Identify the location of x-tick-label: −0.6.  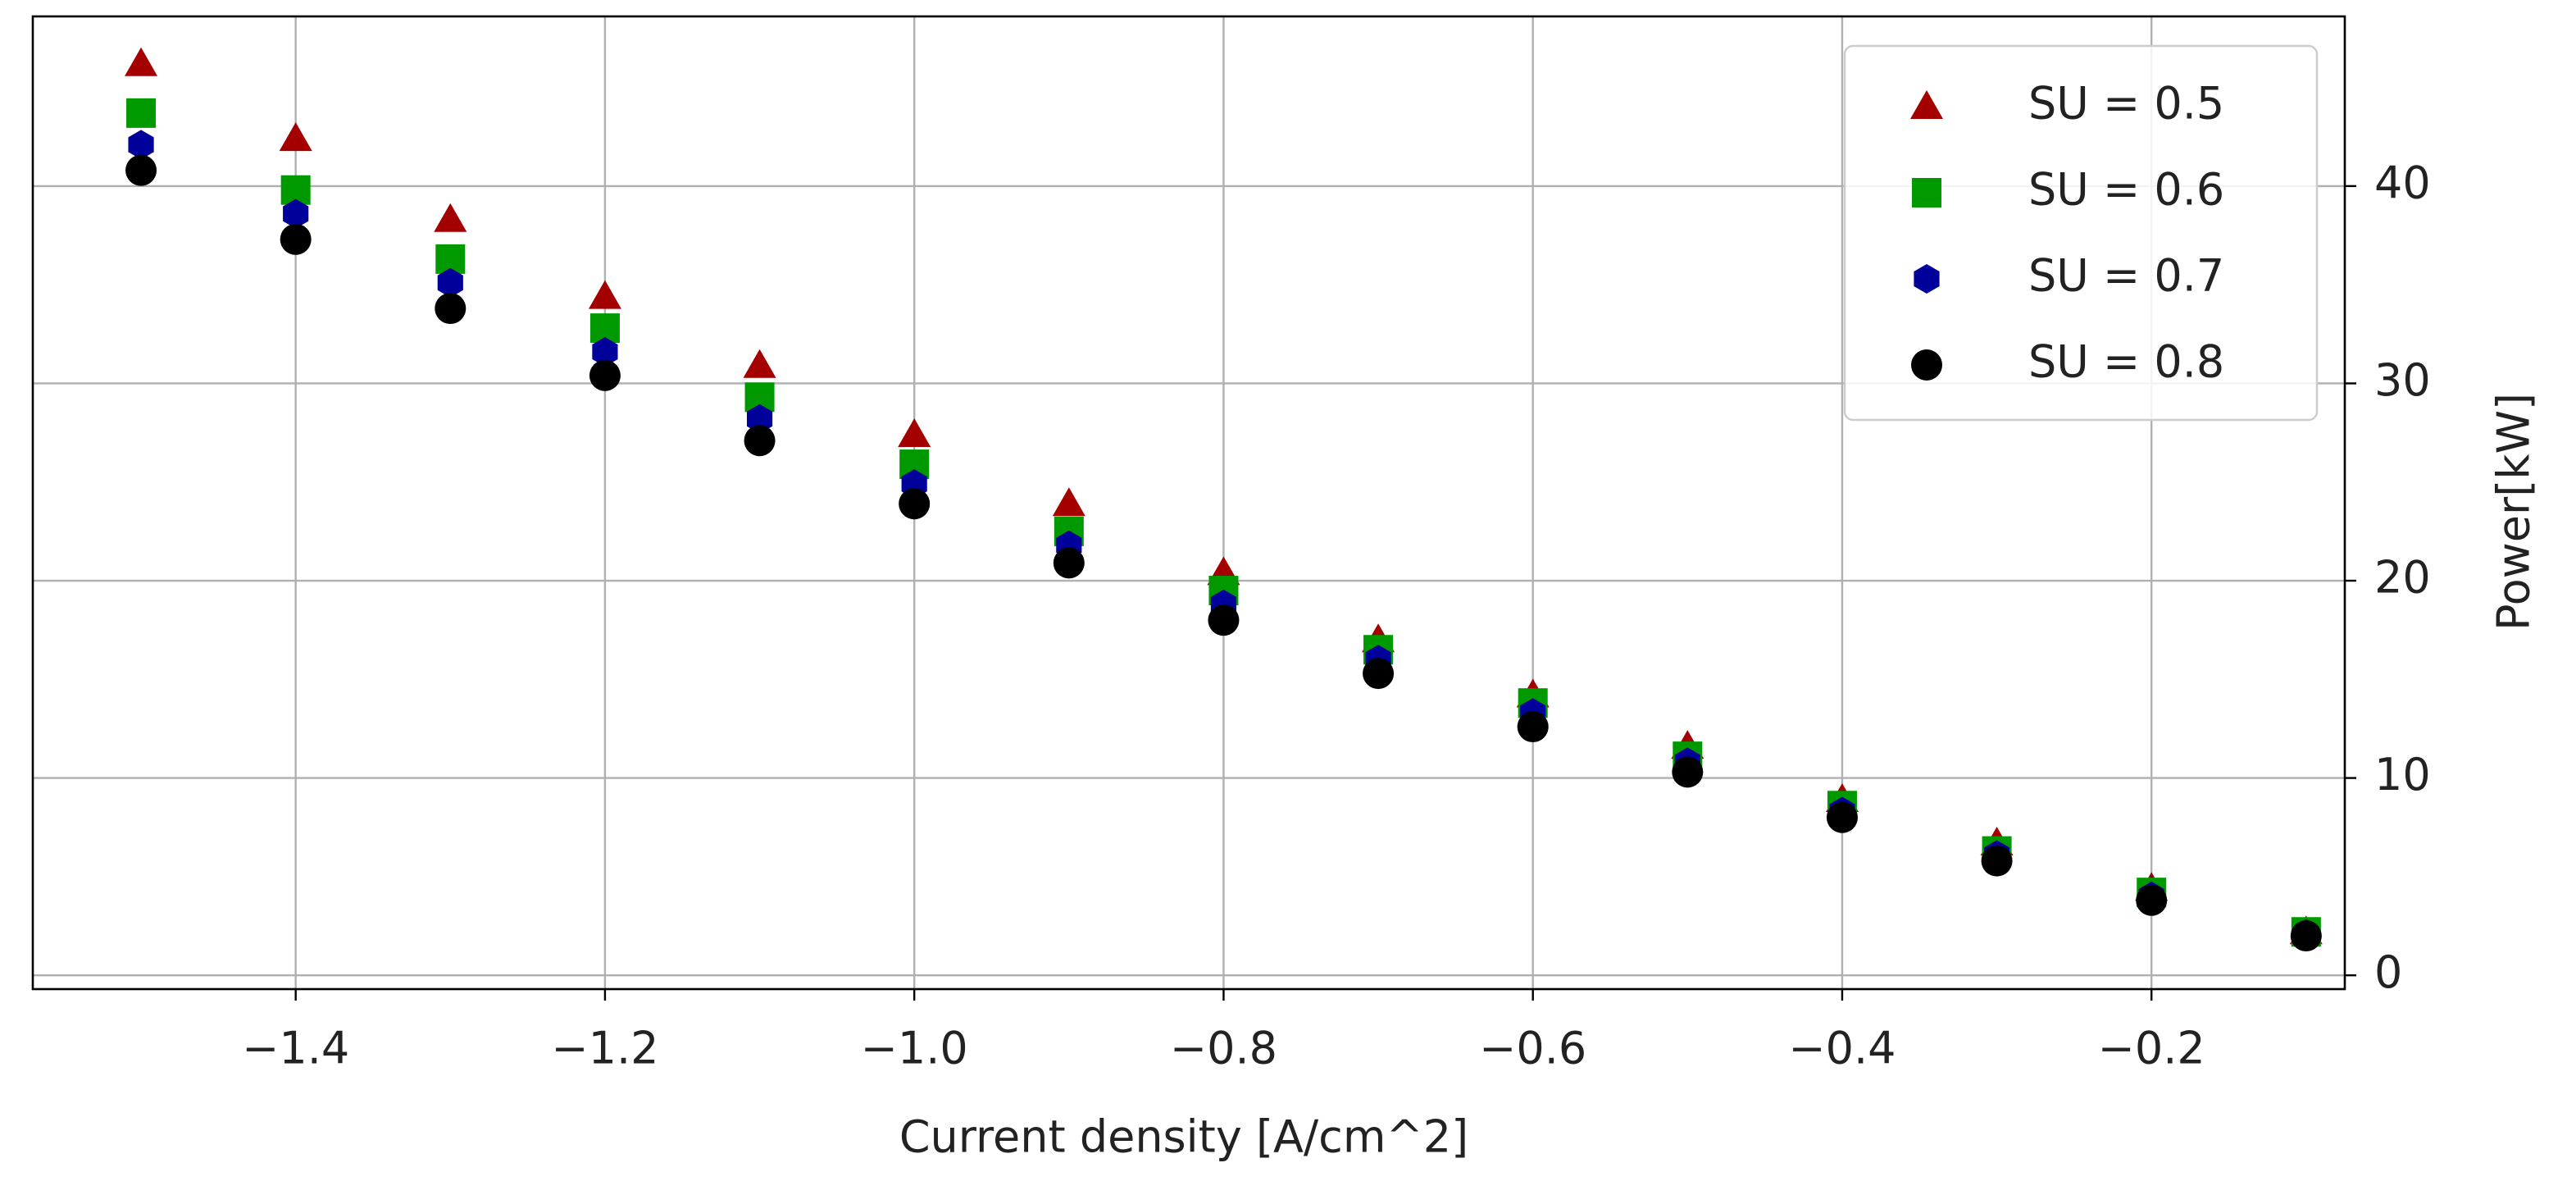
(1533, 1048).